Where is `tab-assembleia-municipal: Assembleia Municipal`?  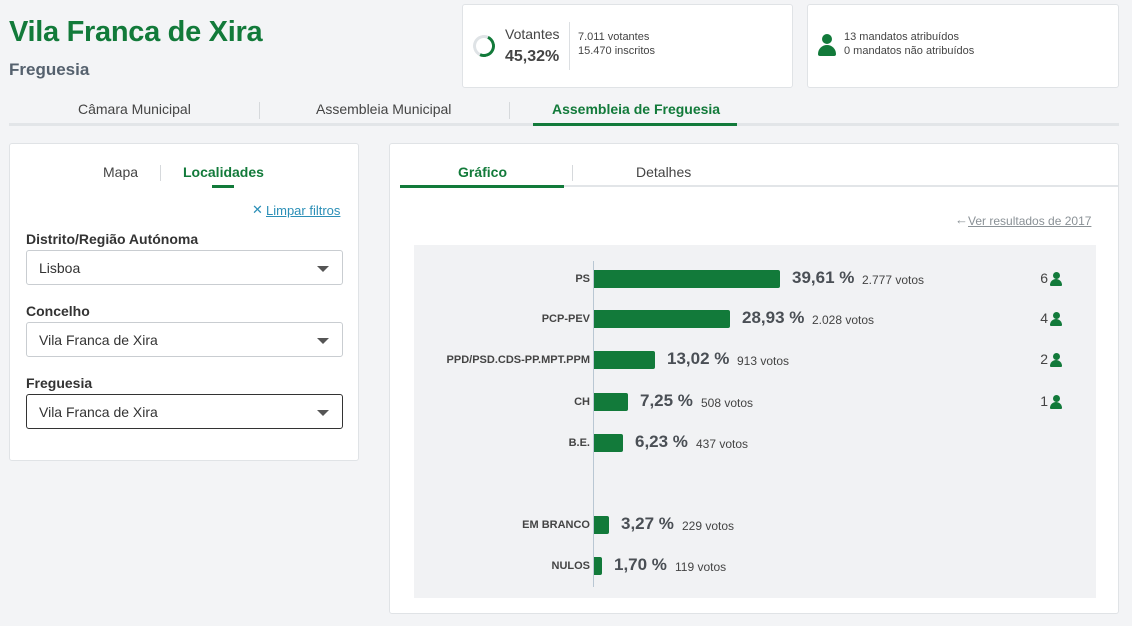 tab-assembleia-municipal: Assembleia Municipal is located at coordinates (384, 109).